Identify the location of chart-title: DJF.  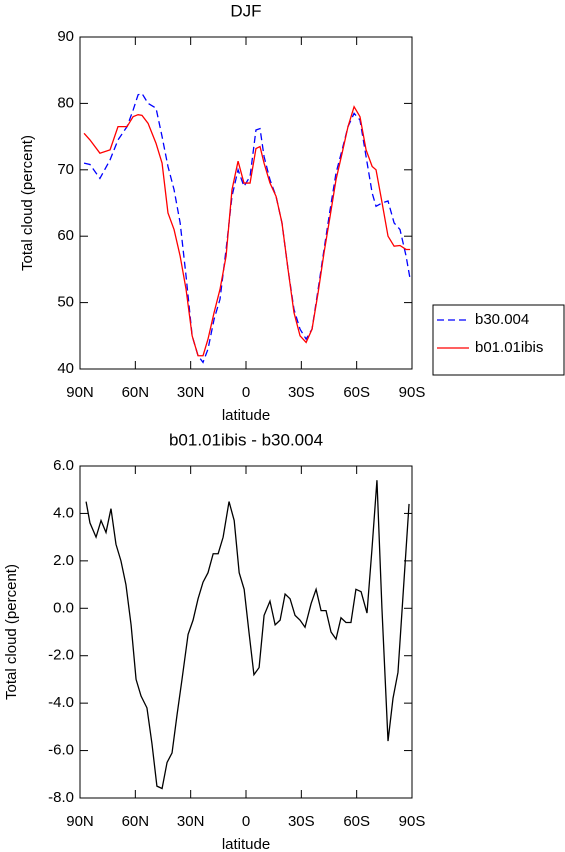
(245, 10).